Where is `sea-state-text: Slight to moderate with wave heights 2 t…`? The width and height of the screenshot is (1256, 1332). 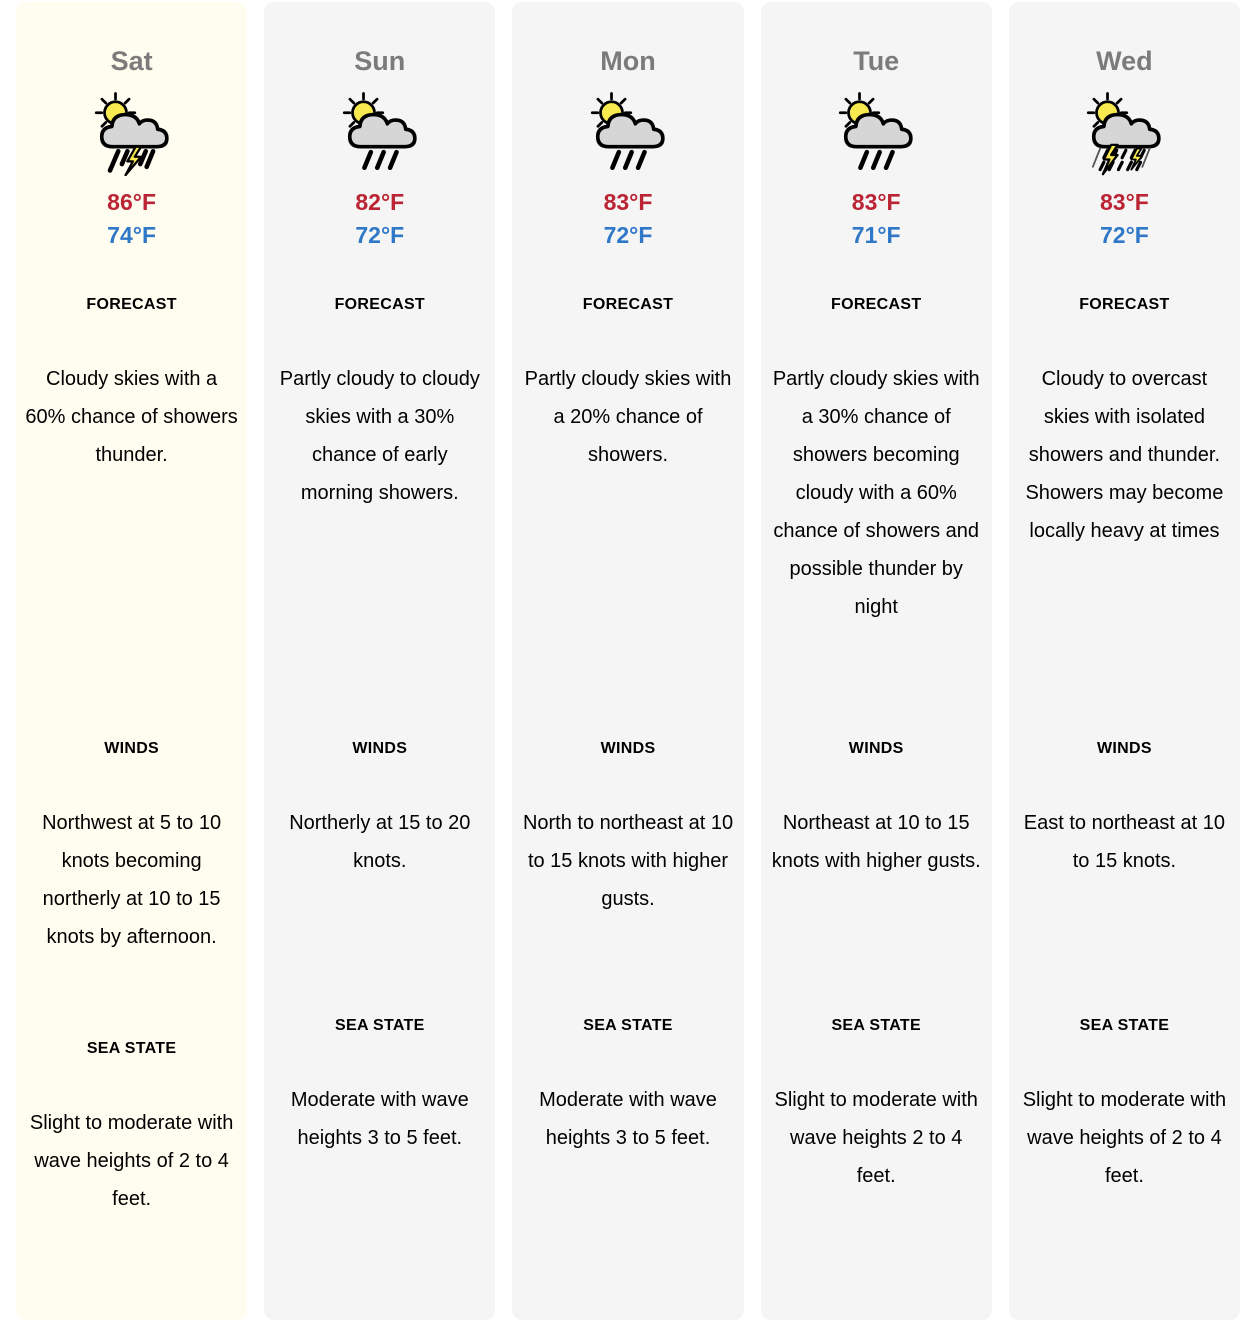 sea-state-text: Slight to moderate with wave heights 2 t… is located at coordinates (876, 1138).